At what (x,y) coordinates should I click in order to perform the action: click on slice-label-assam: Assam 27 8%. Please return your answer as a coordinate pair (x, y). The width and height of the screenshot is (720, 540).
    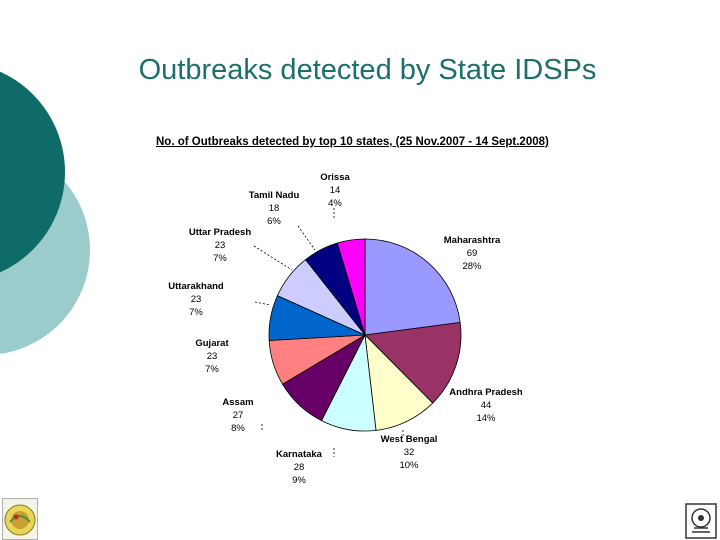
    Looking at the image, I should click on (237, 415).